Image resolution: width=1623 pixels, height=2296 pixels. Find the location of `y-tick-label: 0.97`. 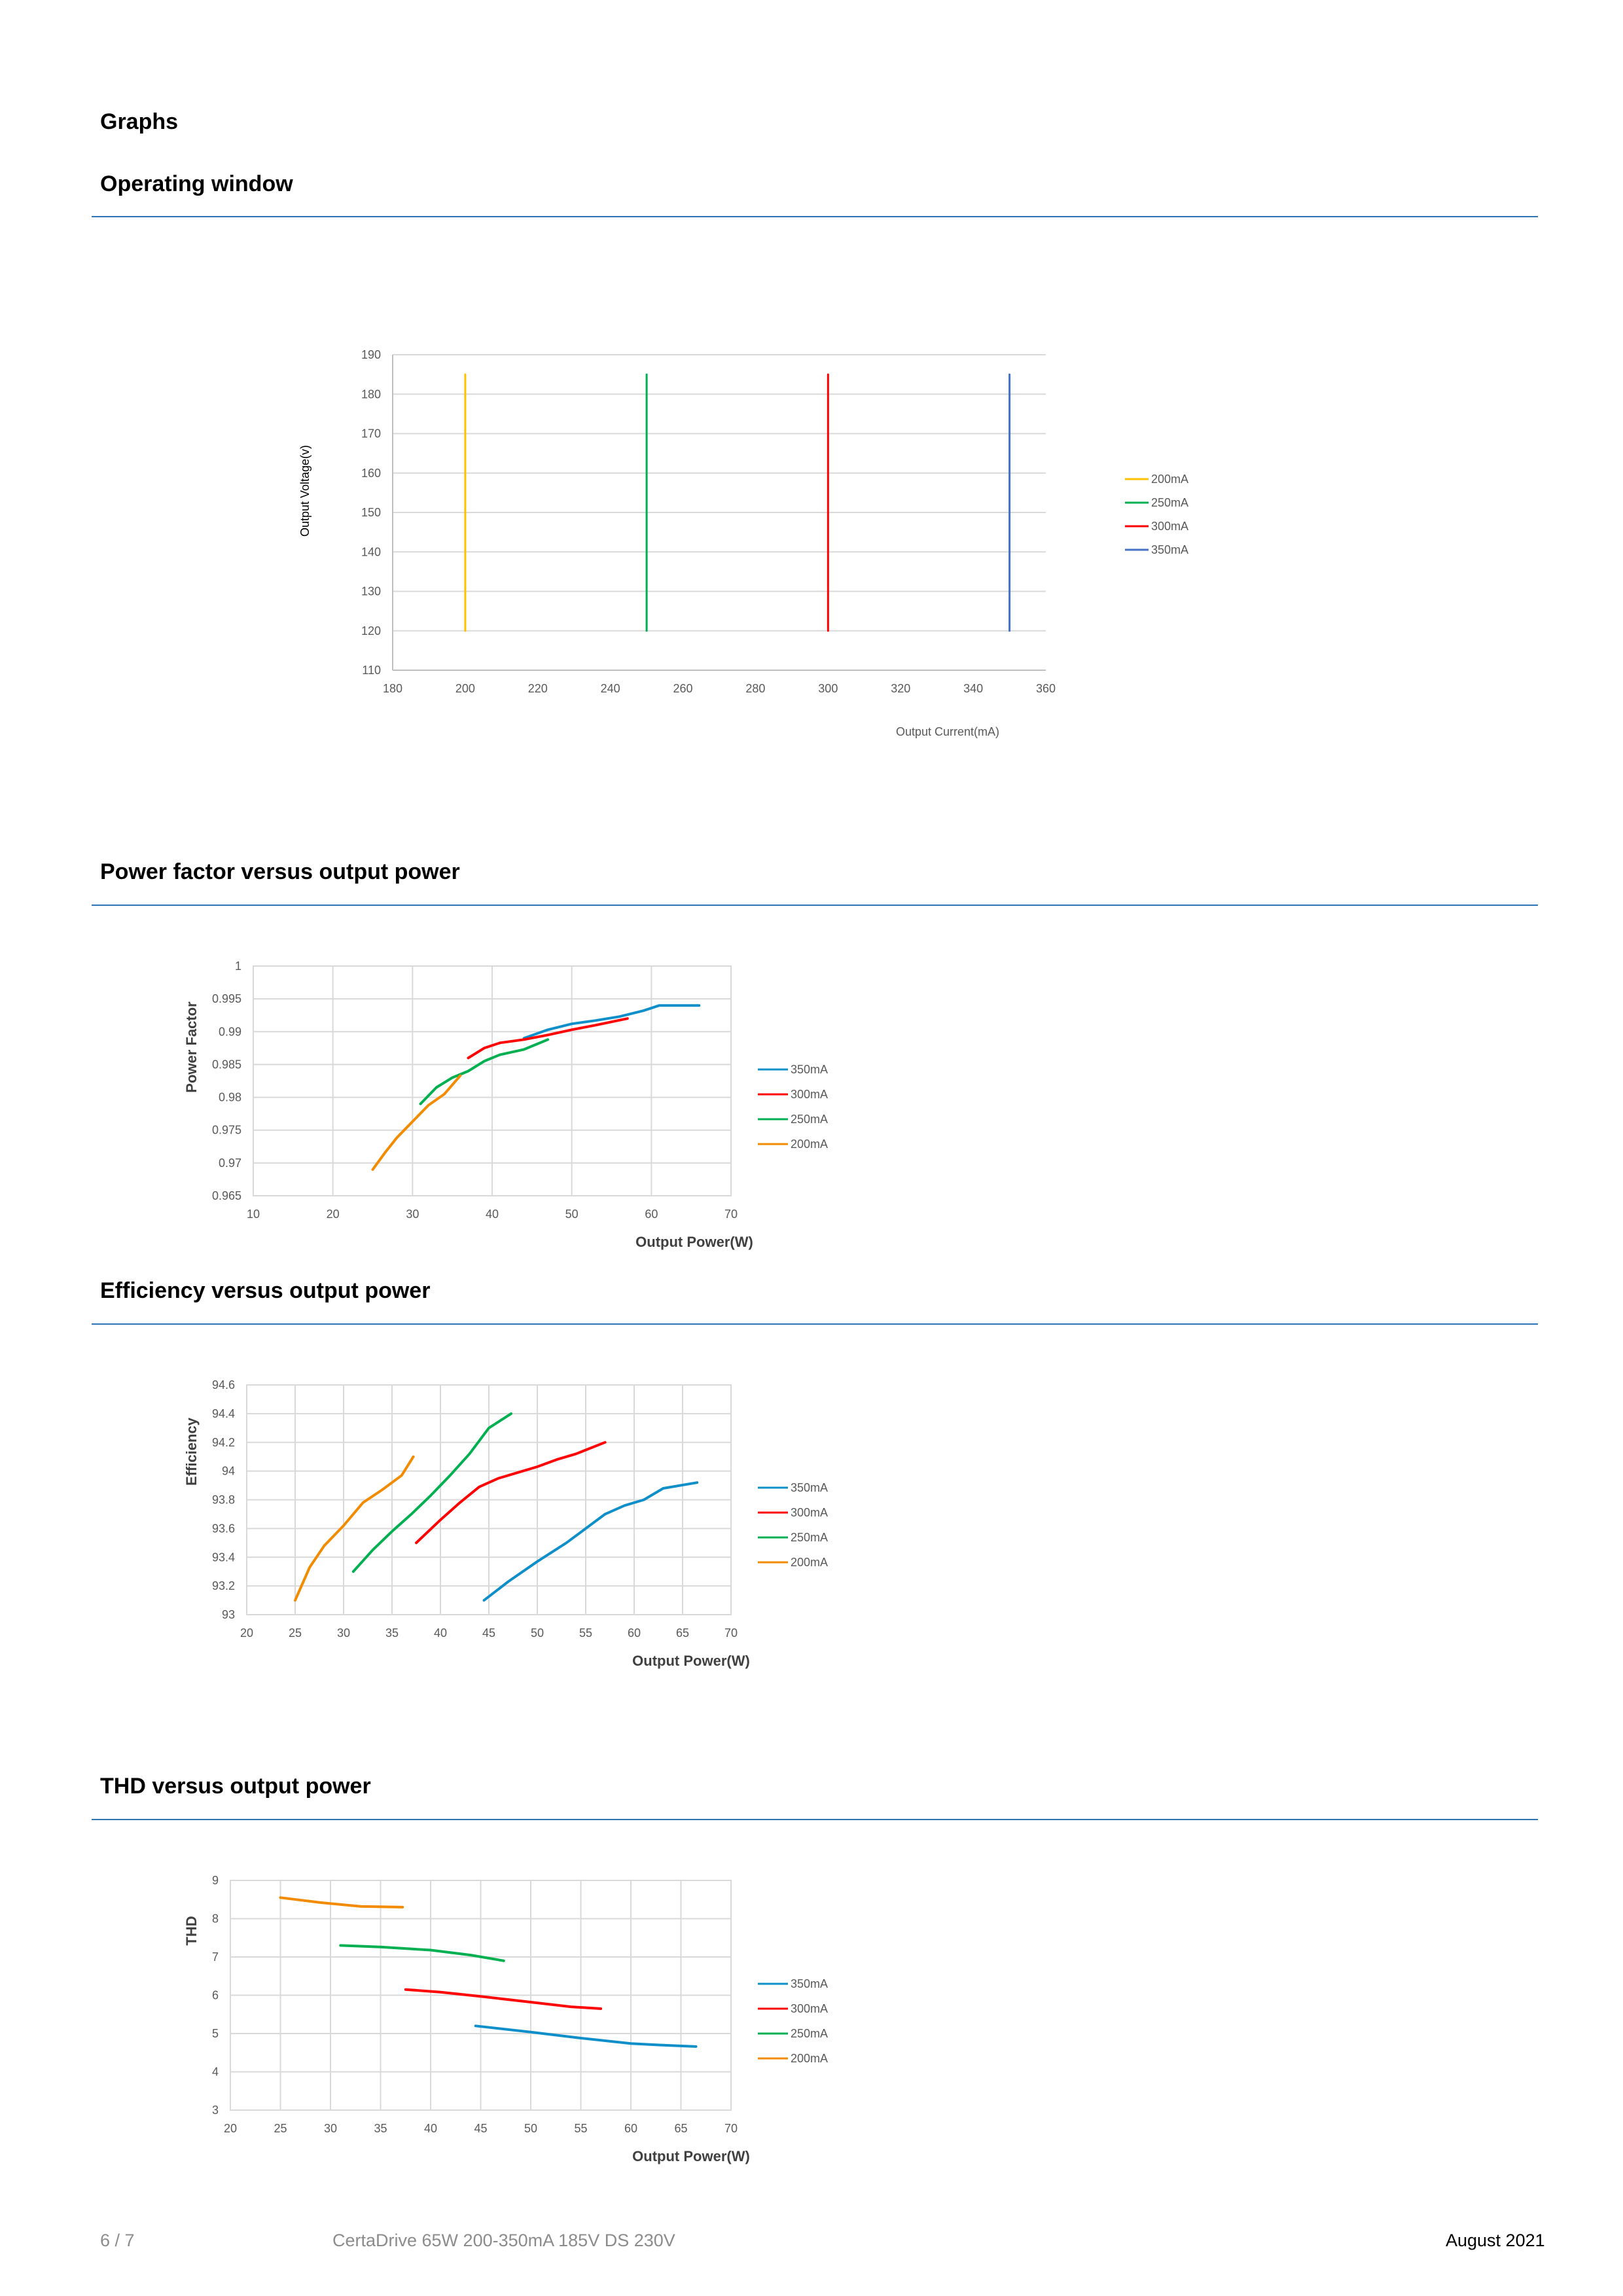

y-tick-label: 0.97 is located at coordinates (230, 1163).